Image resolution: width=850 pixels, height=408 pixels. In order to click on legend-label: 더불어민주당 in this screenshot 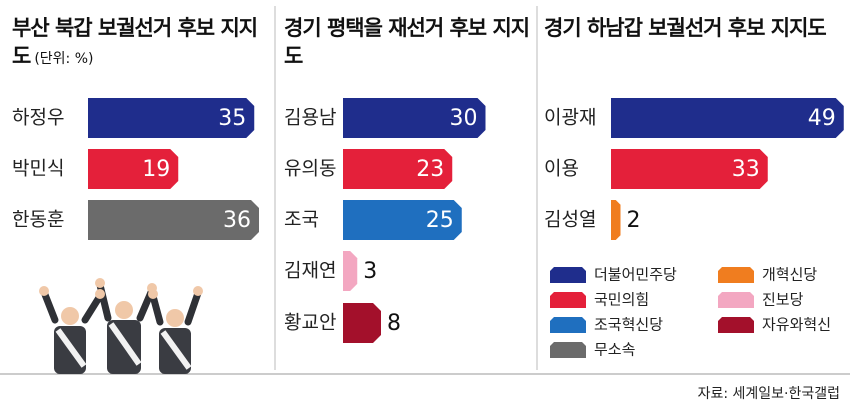, I will do `click(635, 275)`.